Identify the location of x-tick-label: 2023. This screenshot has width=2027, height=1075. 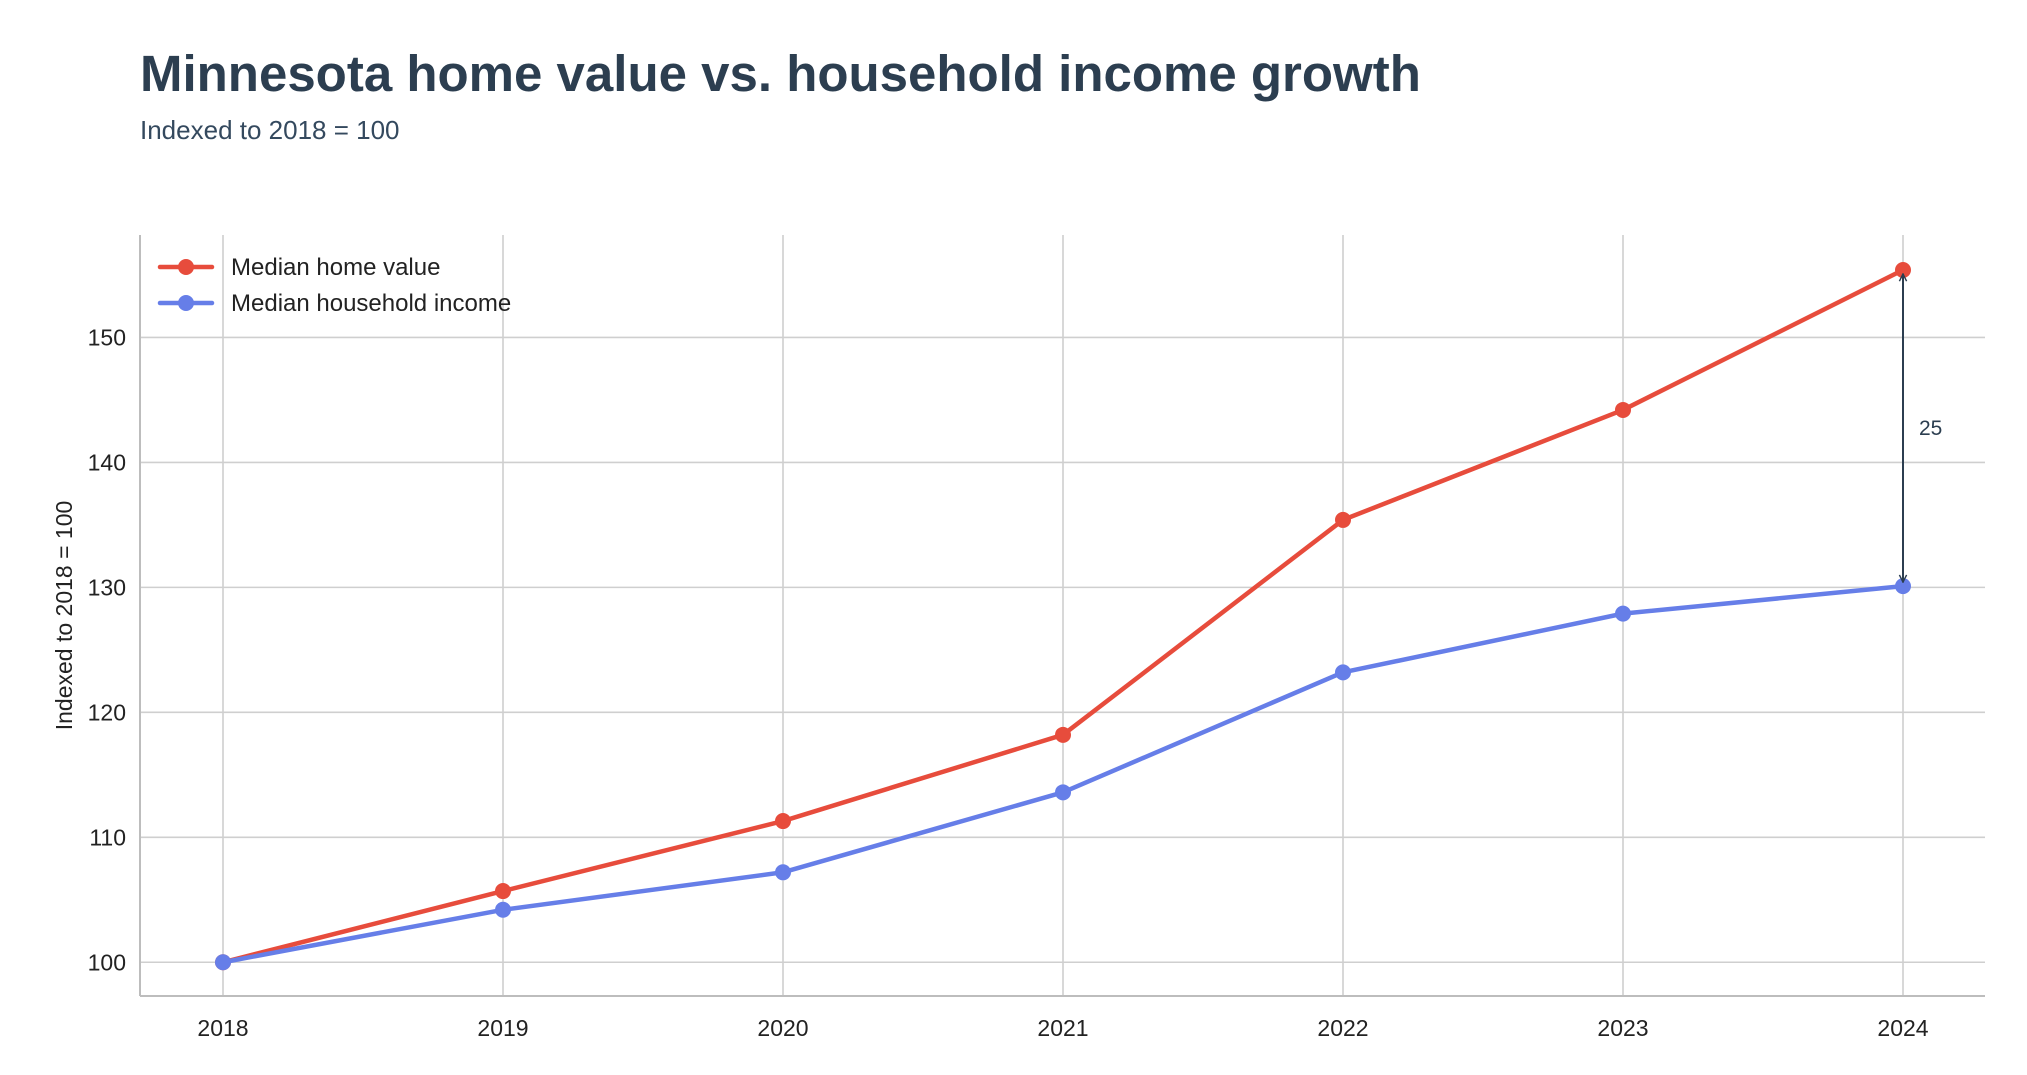
(1622, 1028).